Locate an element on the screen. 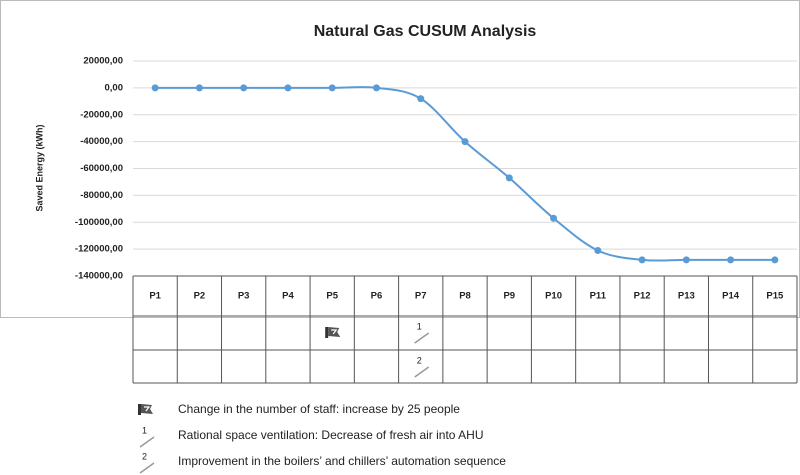 The height and width of the screenshot is (475, 800). legend-marker-number: 1 is located at coordinates (144, 430).